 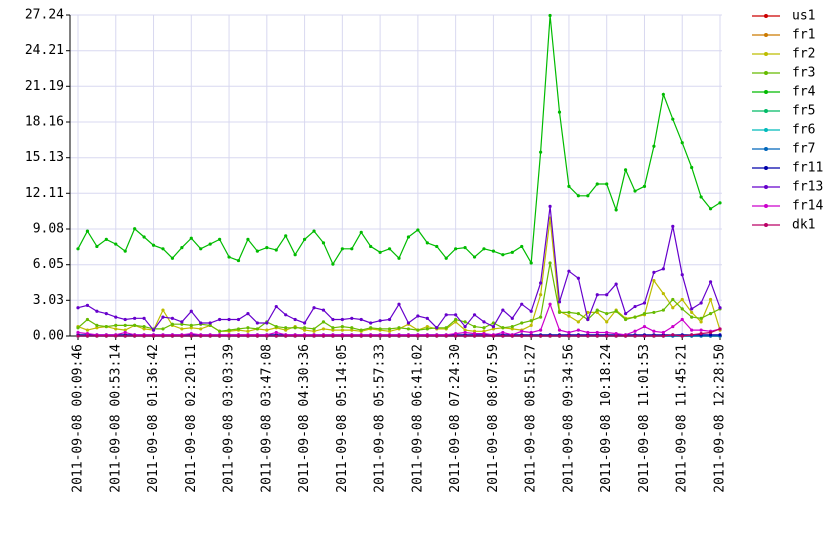 I want to click on x-tick-label: 2011-09-08 10:18:24, so click(x=606, y=418).